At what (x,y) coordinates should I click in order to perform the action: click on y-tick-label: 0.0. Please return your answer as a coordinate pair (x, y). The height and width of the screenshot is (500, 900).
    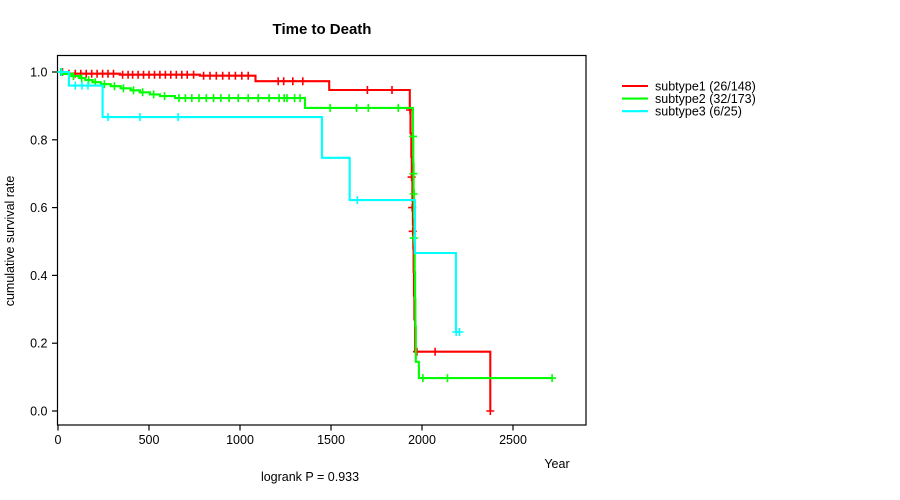
    Looking at the image, I should click on (38, 412).